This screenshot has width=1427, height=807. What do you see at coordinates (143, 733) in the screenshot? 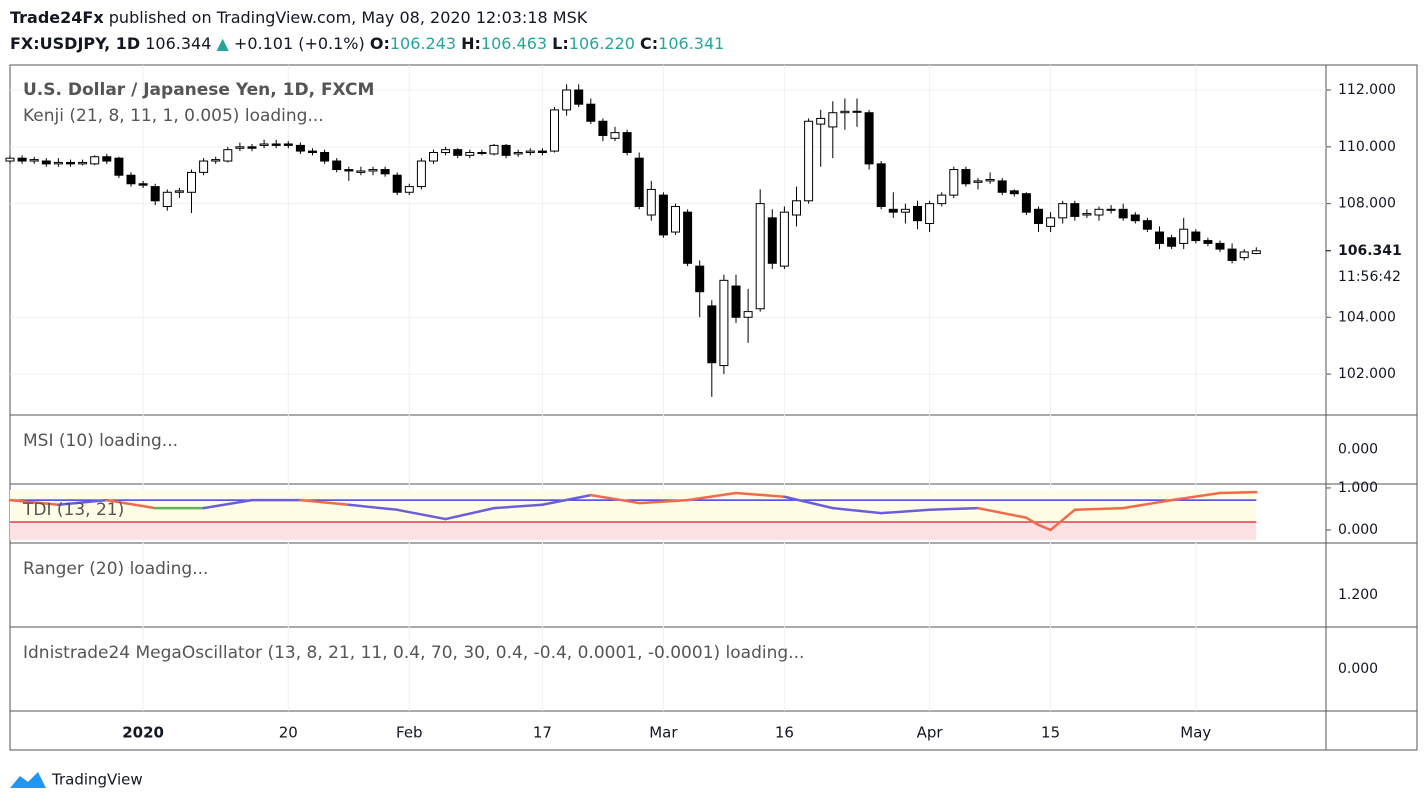
I see `x-tick-label: 2020` at bounding box center [143, 733].